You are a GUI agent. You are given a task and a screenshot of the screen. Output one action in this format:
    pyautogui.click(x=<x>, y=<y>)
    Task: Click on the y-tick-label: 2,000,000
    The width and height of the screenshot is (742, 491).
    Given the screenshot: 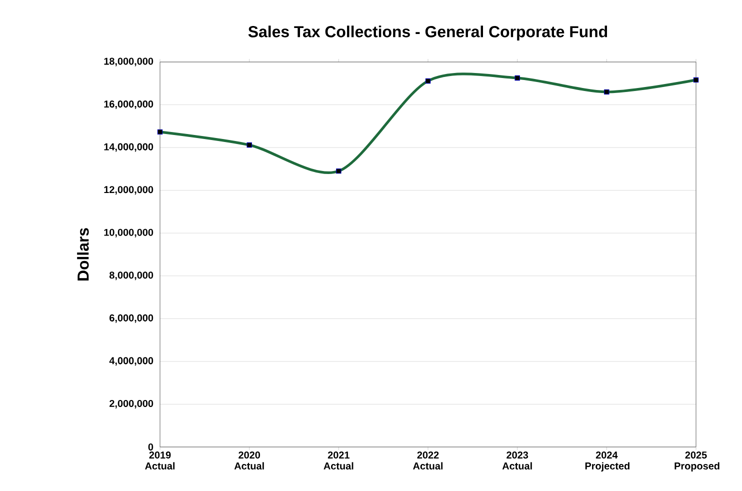 What is the action you would take?
    pyautogui.click(x=132, y=404)
    